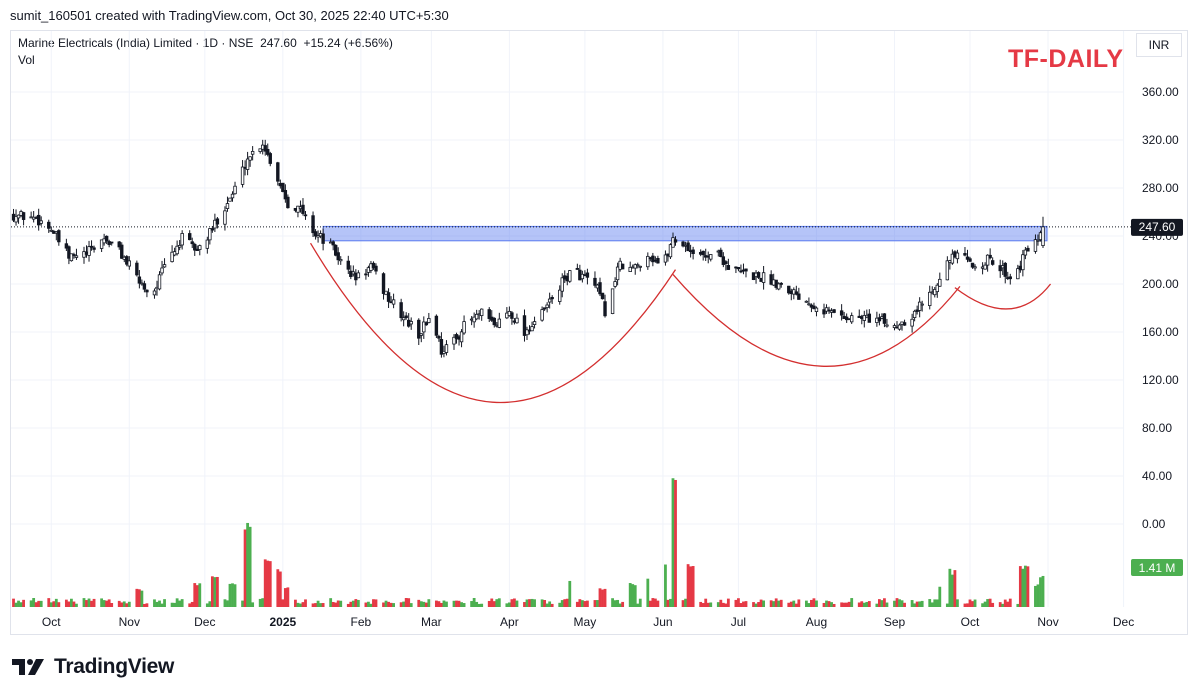  What do you see at coordinates (278, 43) in the screenshot?
I see `last-price-value: 247.60` at bounding box center [278, 43].